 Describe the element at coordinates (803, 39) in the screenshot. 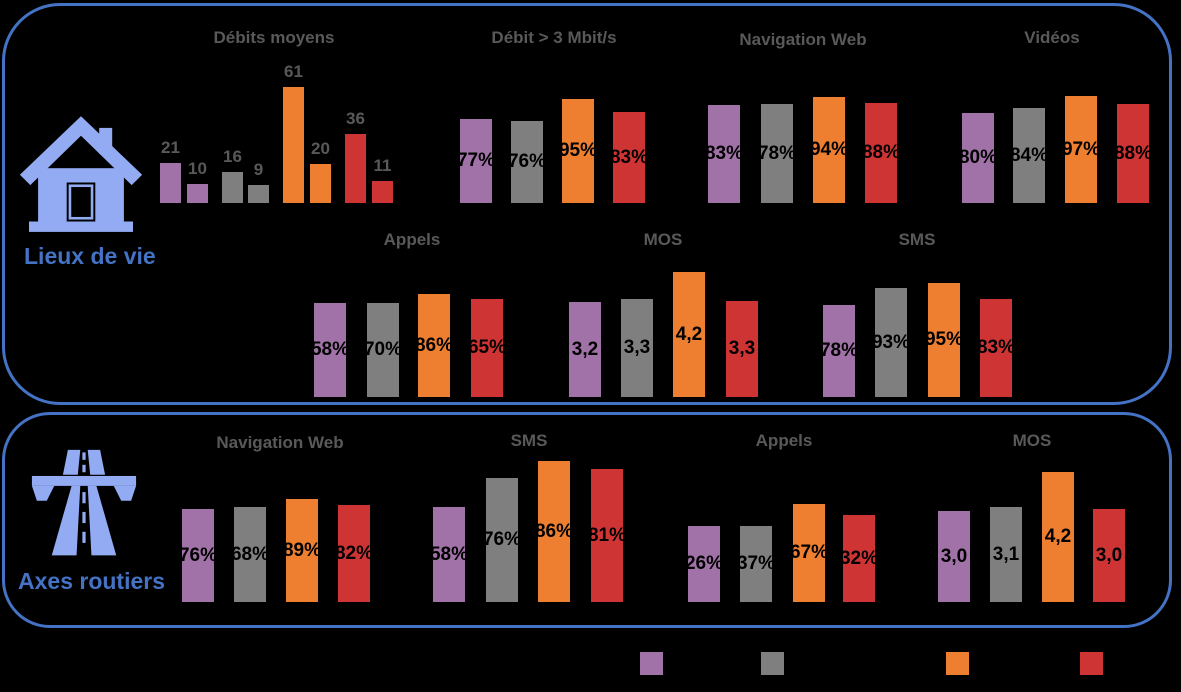

I see `chart-title-navigation-web-lieux: Navigation Web` at that location.